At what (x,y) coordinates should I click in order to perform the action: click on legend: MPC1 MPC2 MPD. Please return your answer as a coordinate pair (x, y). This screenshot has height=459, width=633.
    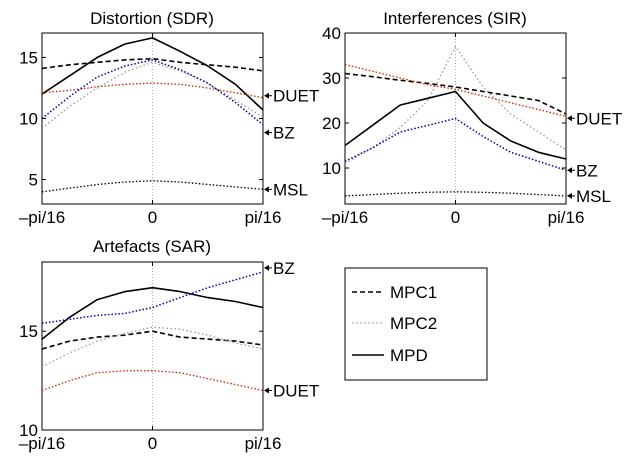
    Looking at the image, I should click on (416, 324).